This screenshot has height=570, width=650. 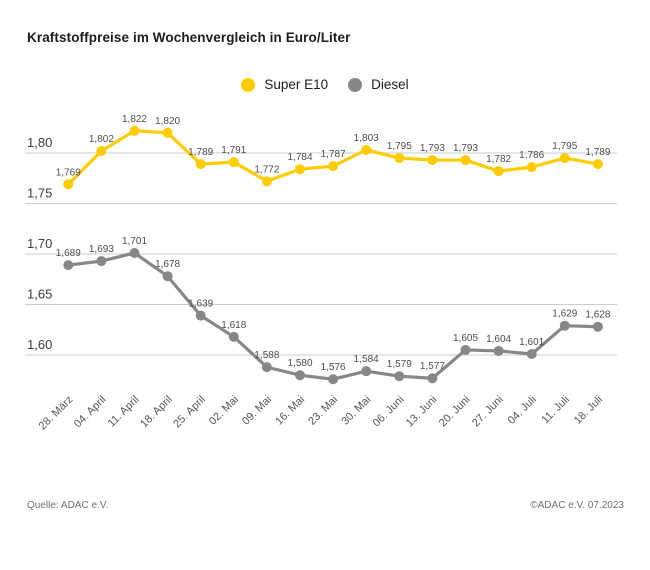 I want to click on diesel-value-label: 1,639, so click(x=200, y=304).